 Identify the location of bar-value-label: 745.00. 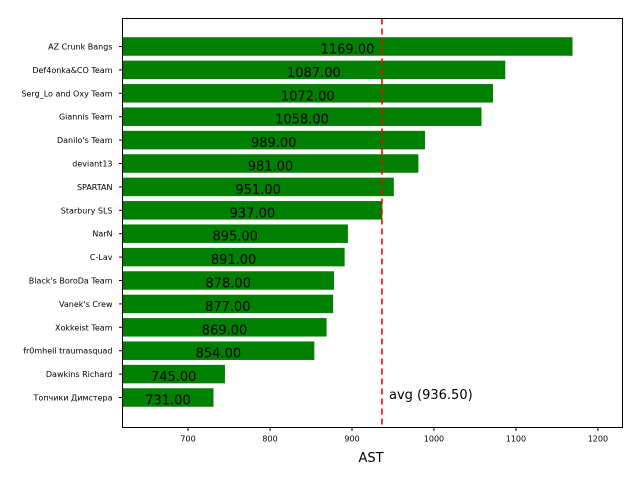
(174, 377).